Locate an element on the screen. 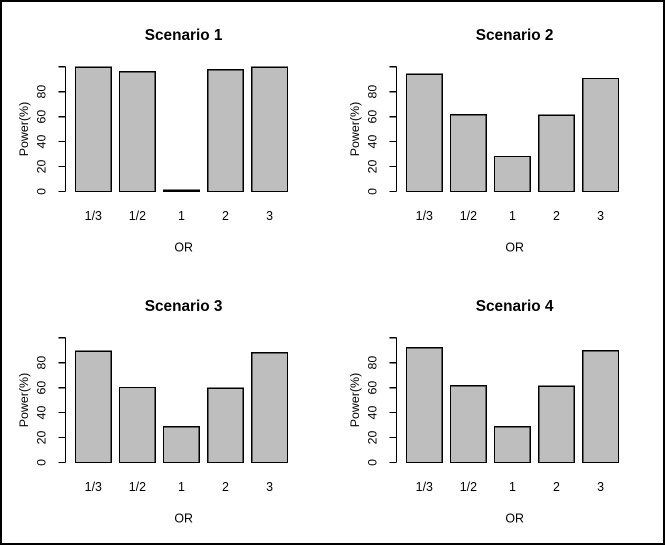 The width and height of the screenshot is (665, 545). chart-title: Scenario 2 is located at coordinates (514, 35).